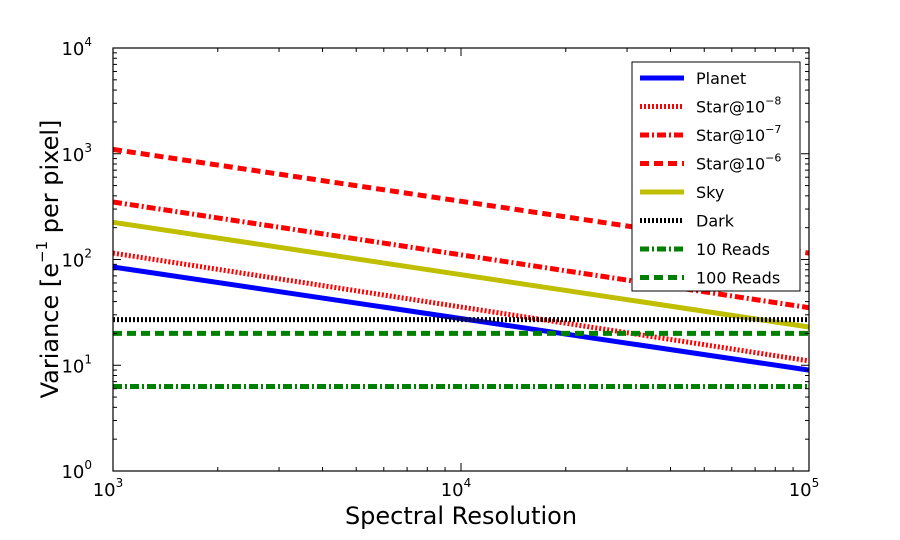 This screenshot has height=540, width=900. I want to click on y-axis-label-sup: −1, so click(42, 252).